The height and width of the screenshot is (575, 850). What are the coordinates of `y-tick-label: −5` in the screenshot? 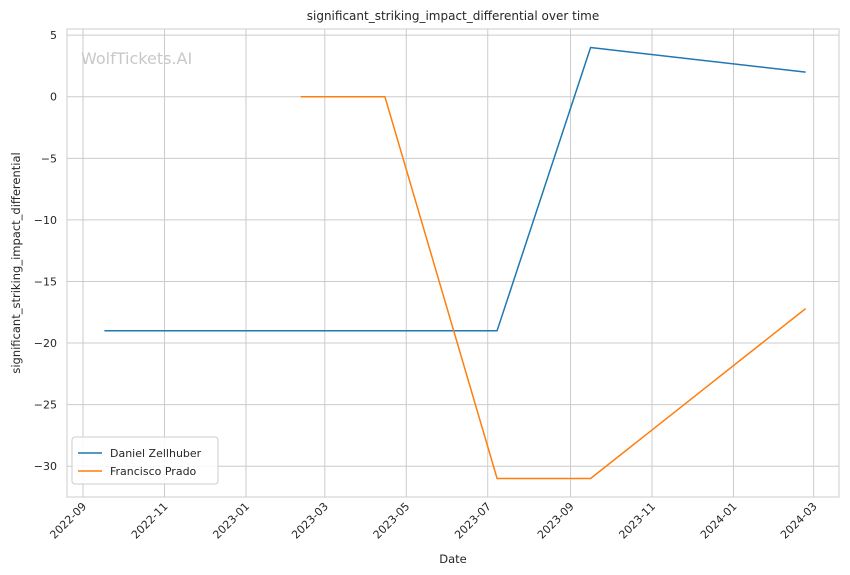 It's located at (49, 158).